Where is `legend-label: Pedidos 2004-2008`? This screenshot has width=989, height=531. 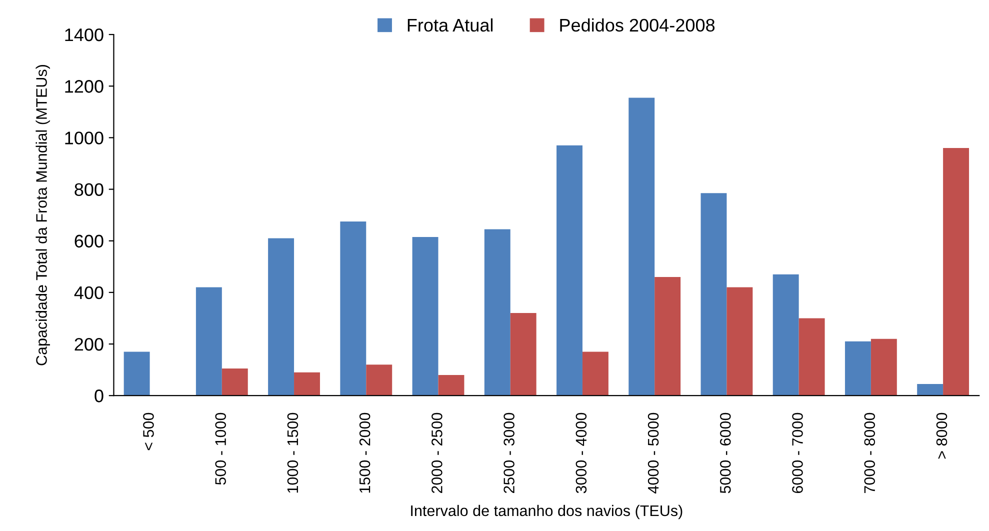
legend-label: Pedidos 2004-2008 is located at coordinates (637, 25).